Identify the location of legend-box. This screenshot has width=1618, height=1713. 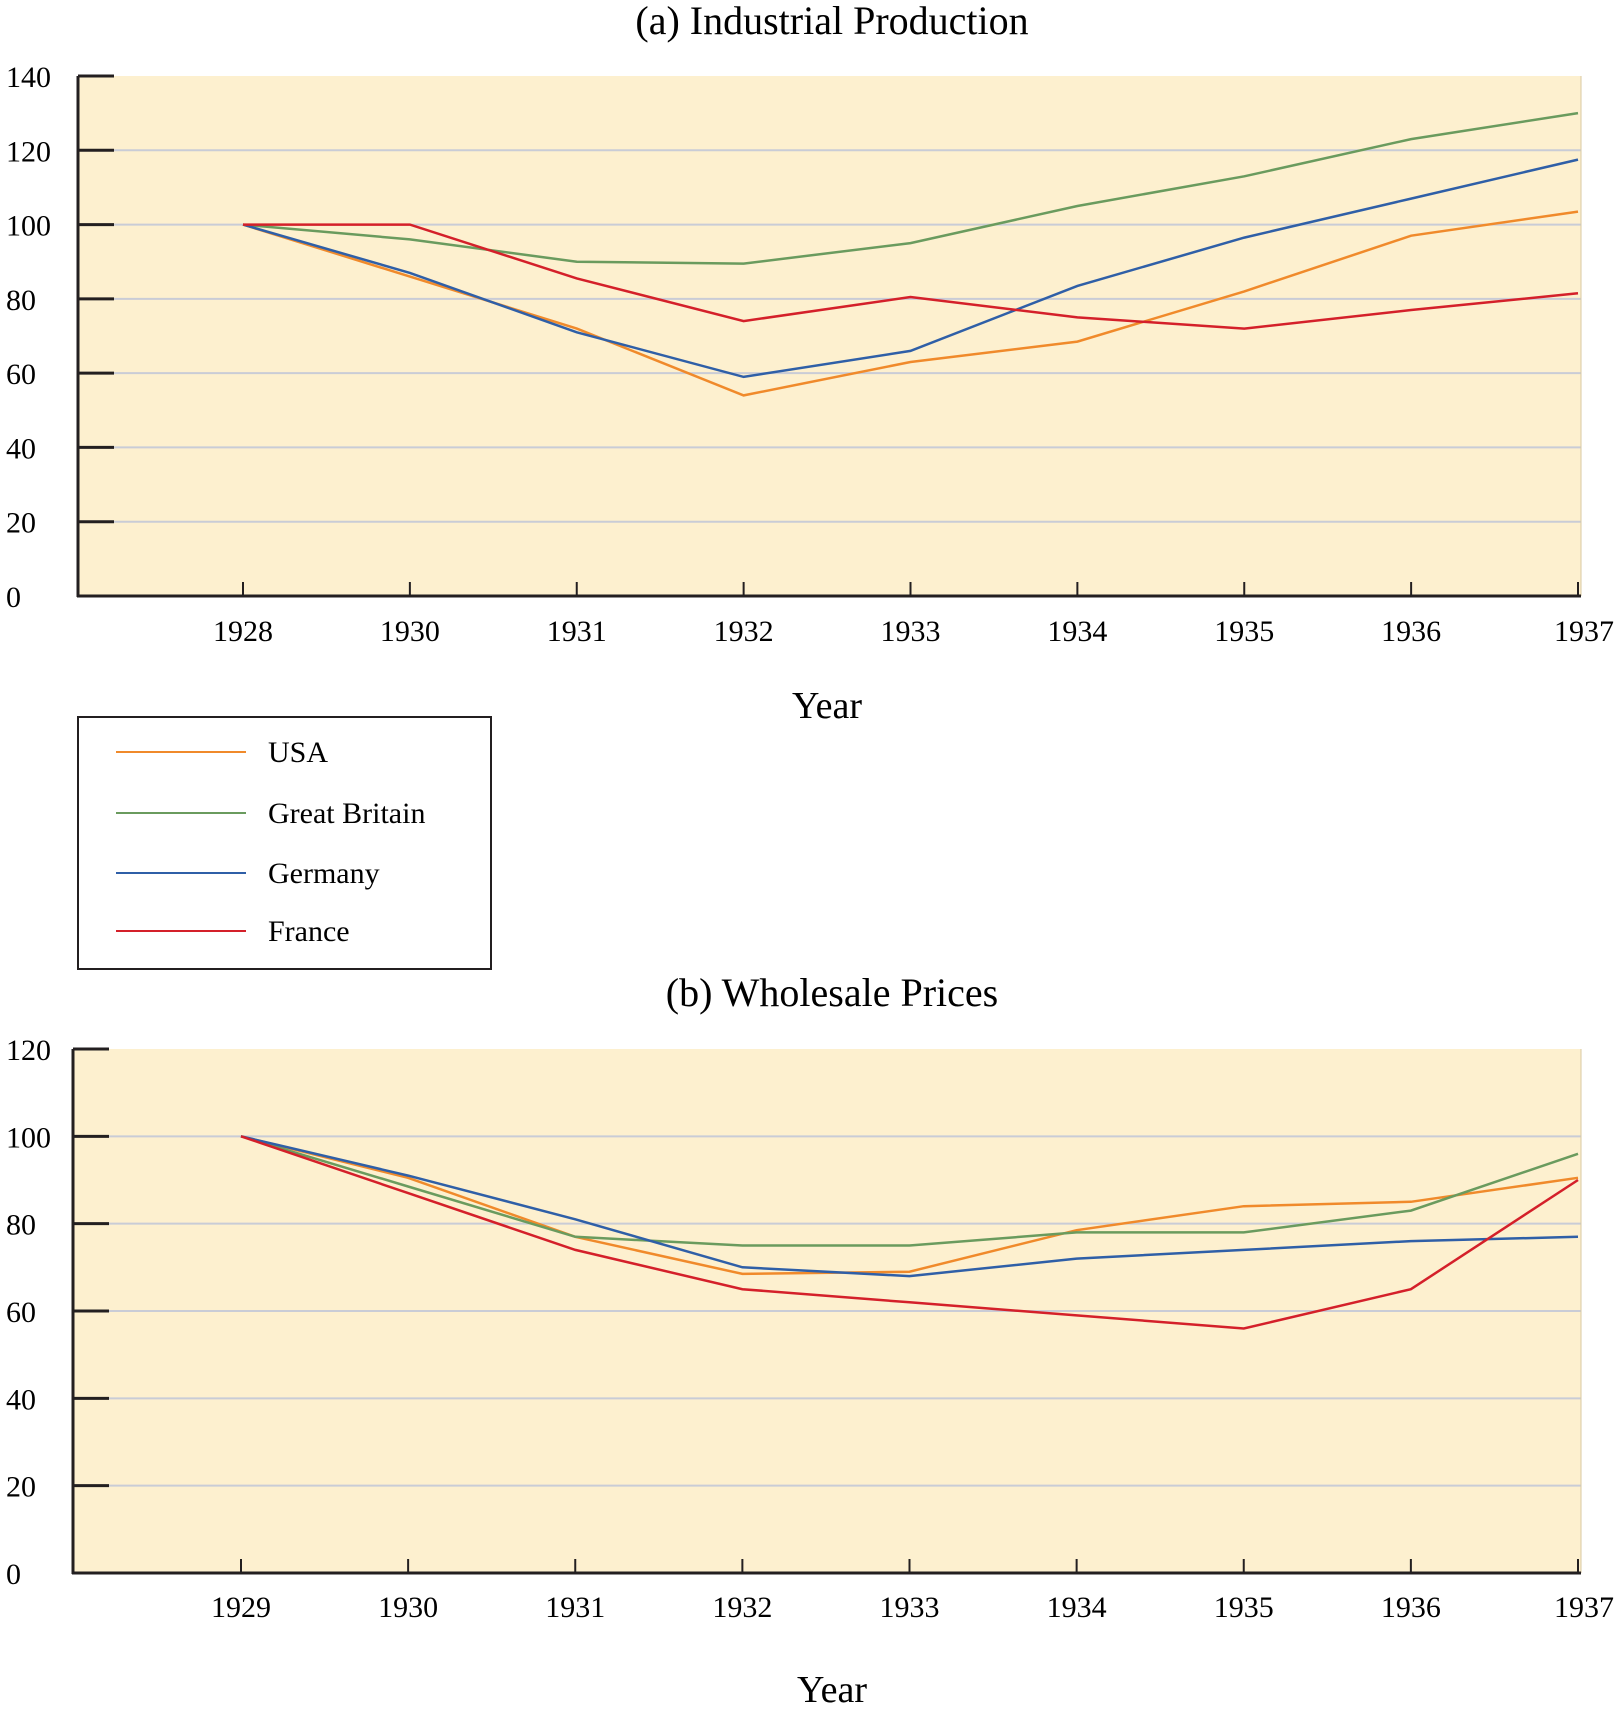
(284, 843).